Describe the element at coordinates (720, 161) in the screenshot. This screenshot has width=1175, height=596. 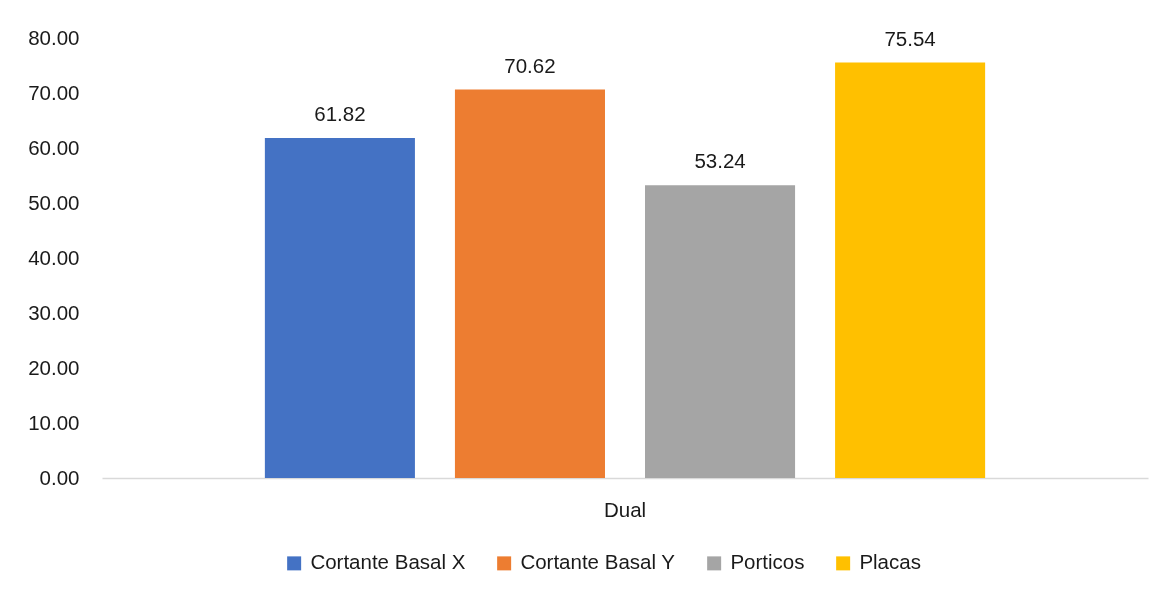
I see `data-label: 53.24` at that location.